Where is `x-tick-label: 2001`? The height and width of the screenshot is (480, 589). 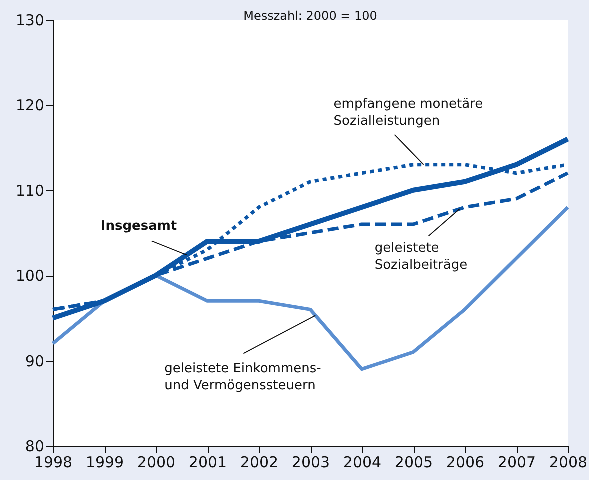 x-tick-label: 2001 is located at coordinates (208, 463).